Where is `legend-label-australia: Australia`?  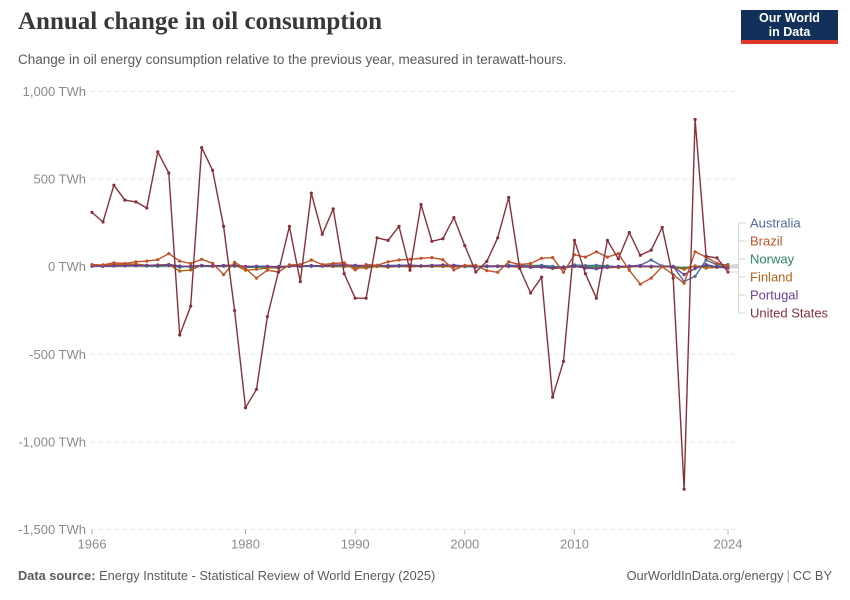 legend-label-australia: Australia is located at coordinates (775, 223).